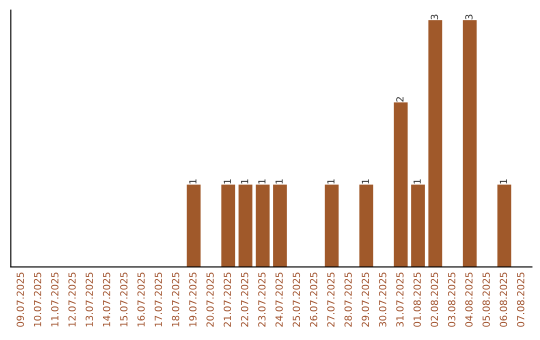 This screenshot has height=340, width=540. I want to click on x-tick-label: 17.07.2025, so click(158, 299).